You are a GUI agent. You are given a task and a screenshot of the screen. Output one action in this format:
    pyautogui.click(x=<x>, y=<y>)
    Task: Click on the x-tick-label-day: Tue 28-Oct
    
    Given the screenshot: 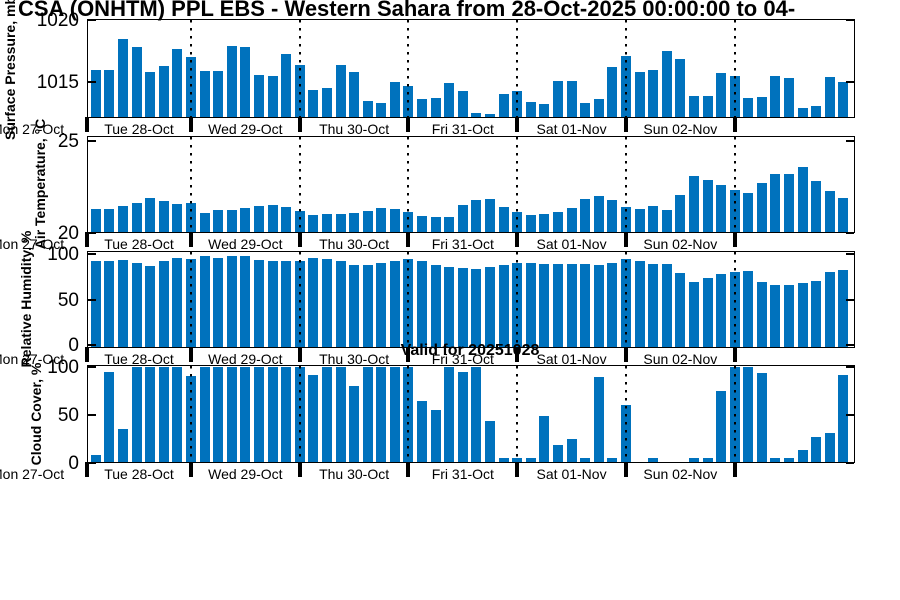 What is the action you would take?
    pyautogui.click(x=139, y=474)
    